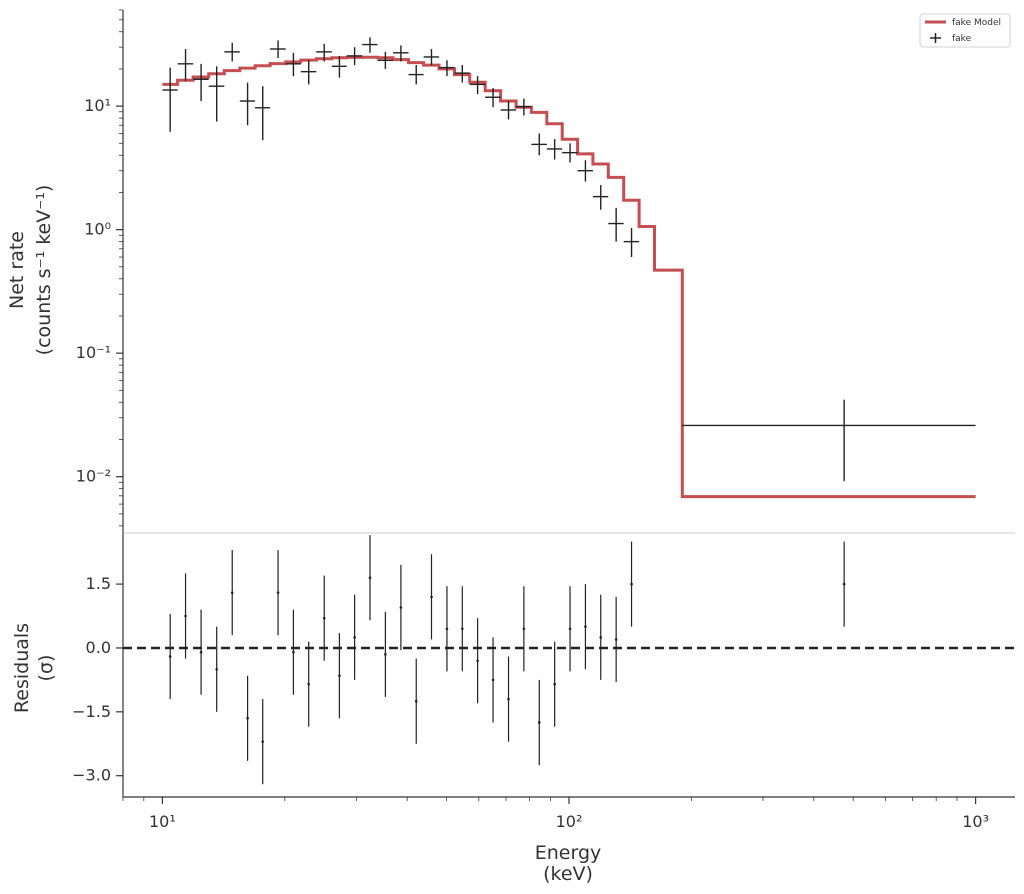 The height and width of the screenshot is (894, 1024). I want to click on residuals-y-label-line2: (σ), so click(46, 668).